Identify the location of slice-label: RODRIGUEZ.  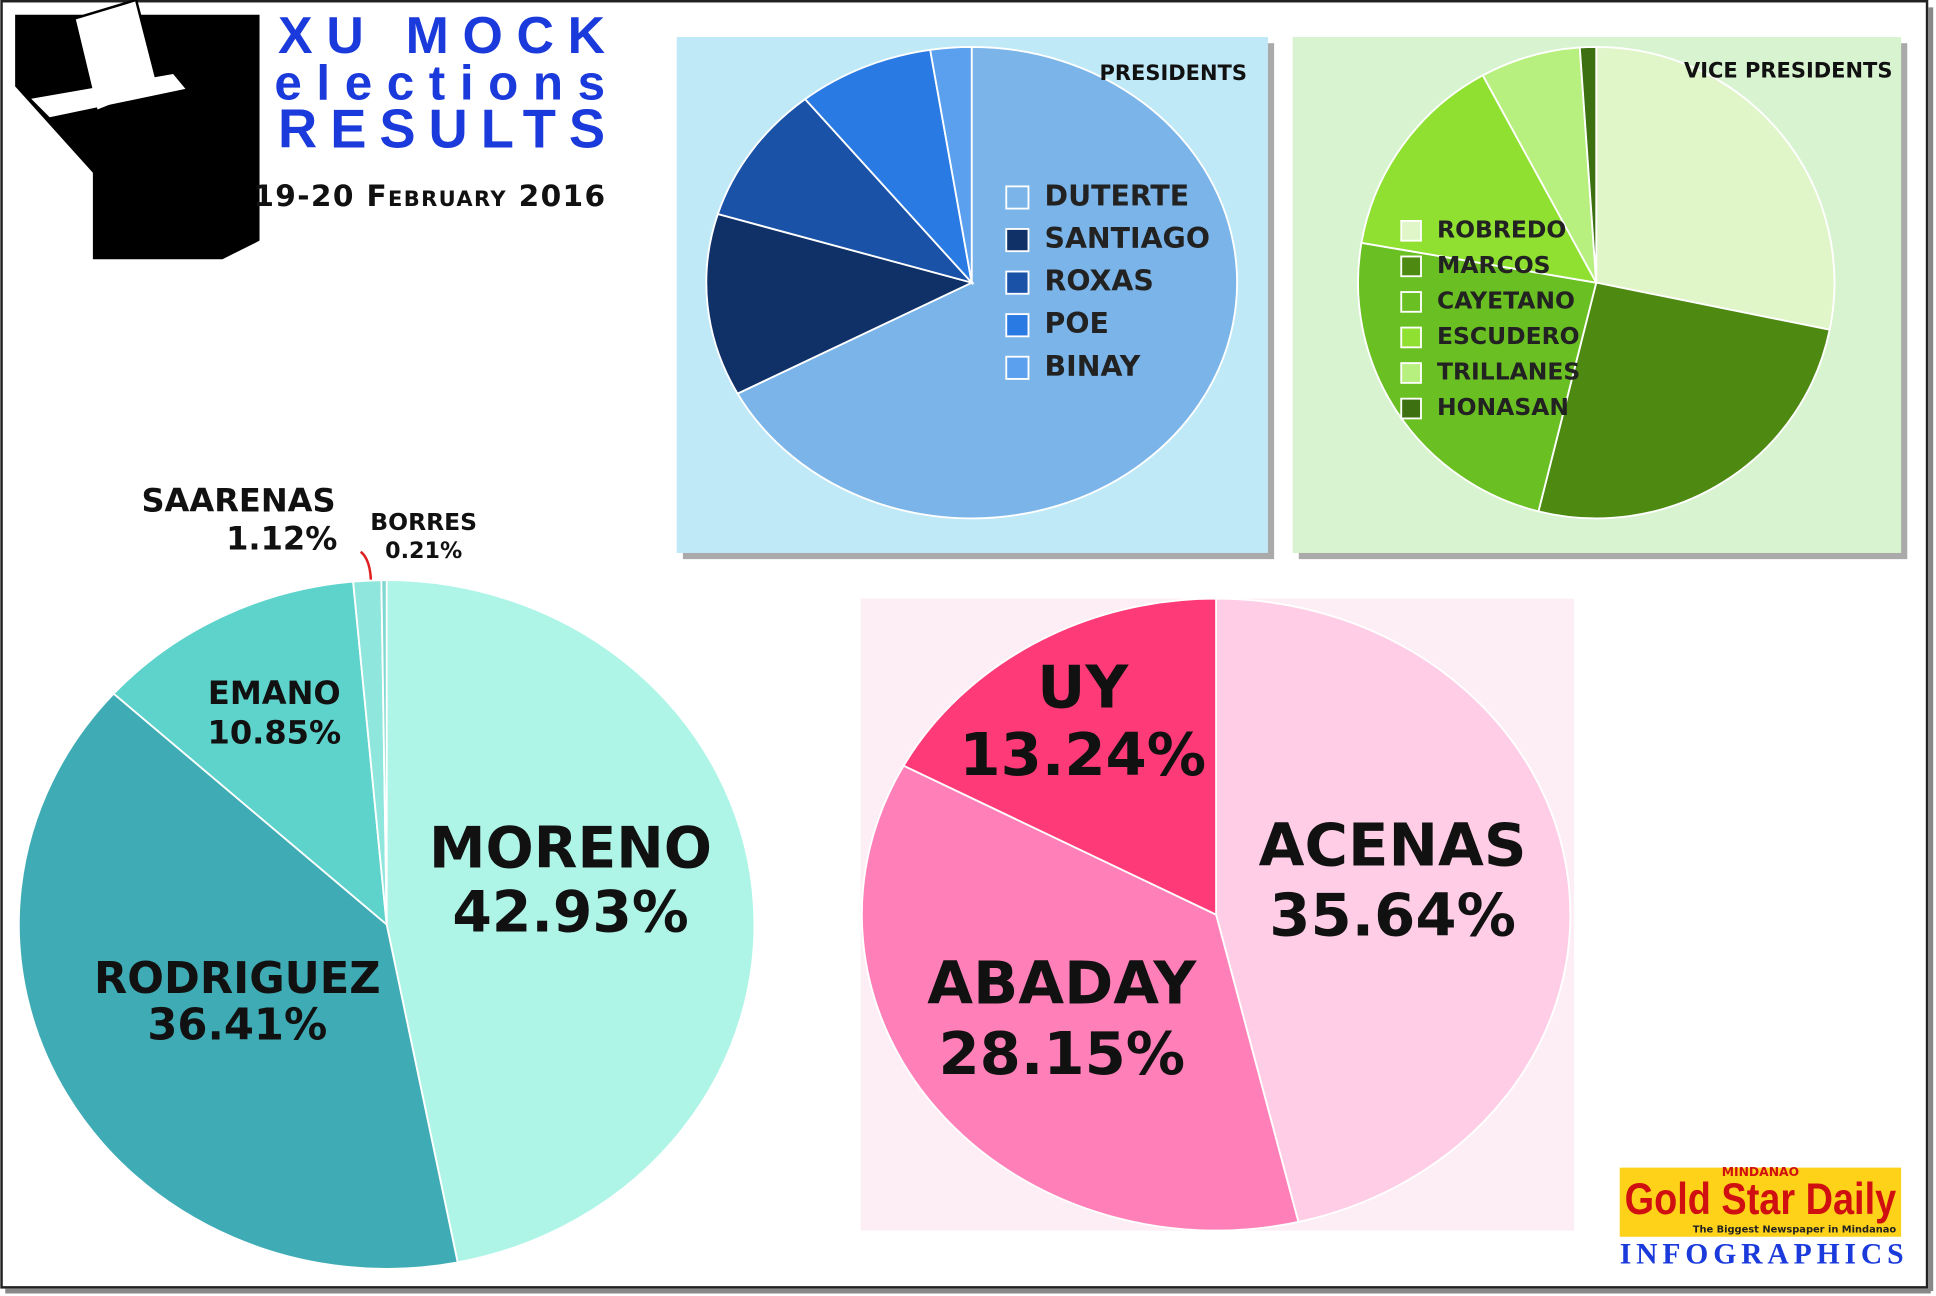
(237, 979).